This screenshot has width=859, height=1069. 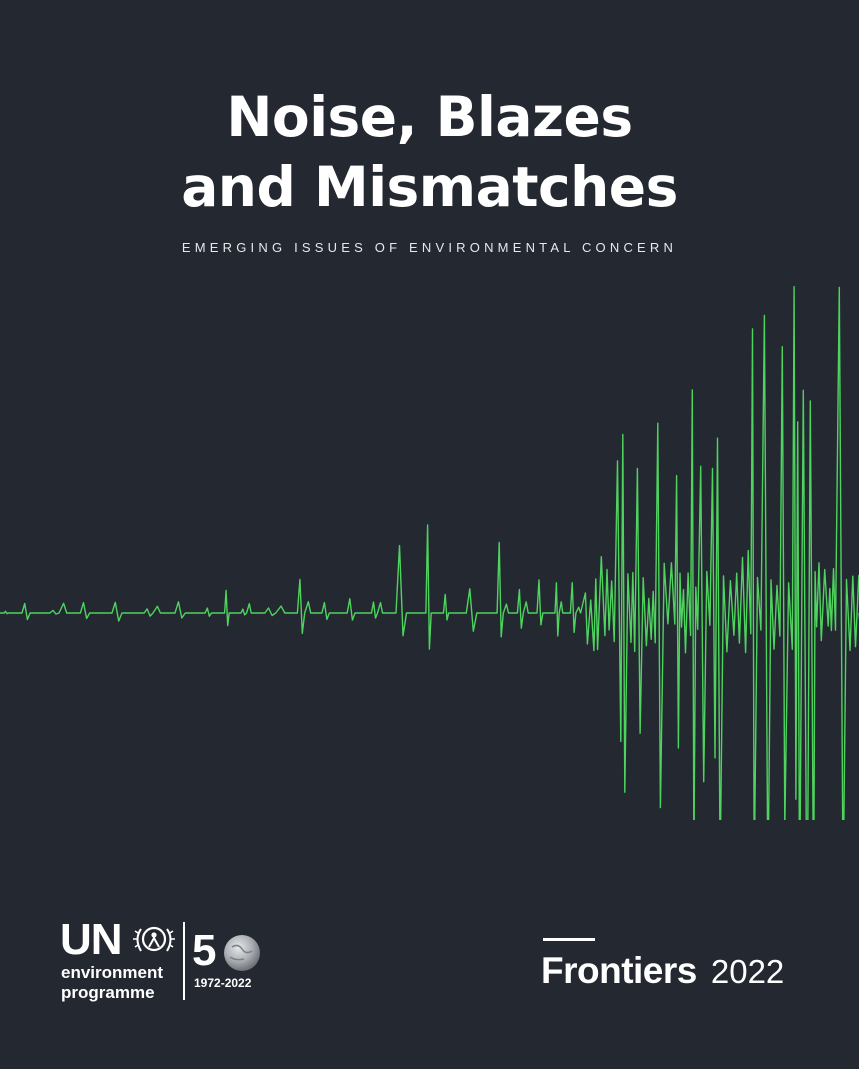 I want to click on globe-icon, so click(x=242, y=953).